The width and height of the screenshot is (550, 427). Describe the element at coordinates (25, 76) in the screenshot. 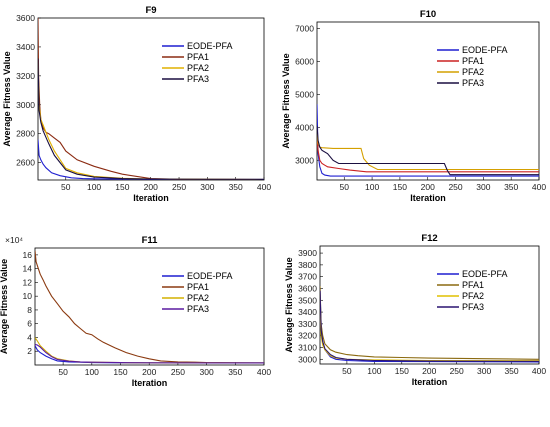

I see `y-tick-label: 3200` at that location.